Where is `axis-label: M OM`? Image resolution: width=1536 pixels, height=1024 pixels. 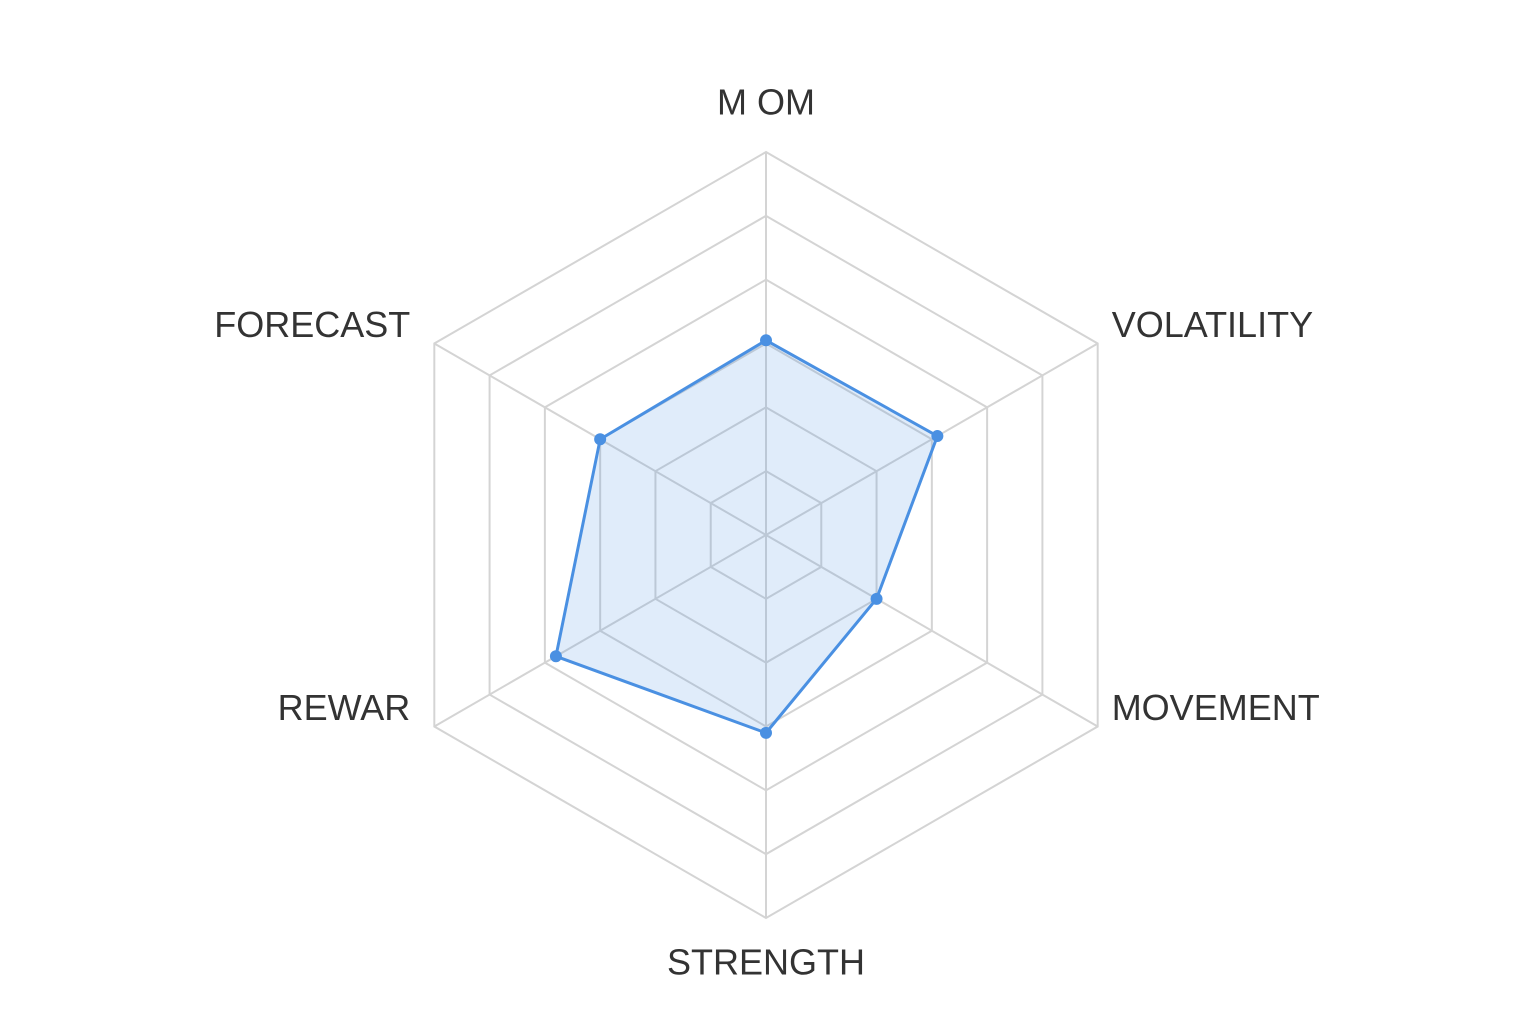
axis-label: M OM is located at coordinates (766, 102).